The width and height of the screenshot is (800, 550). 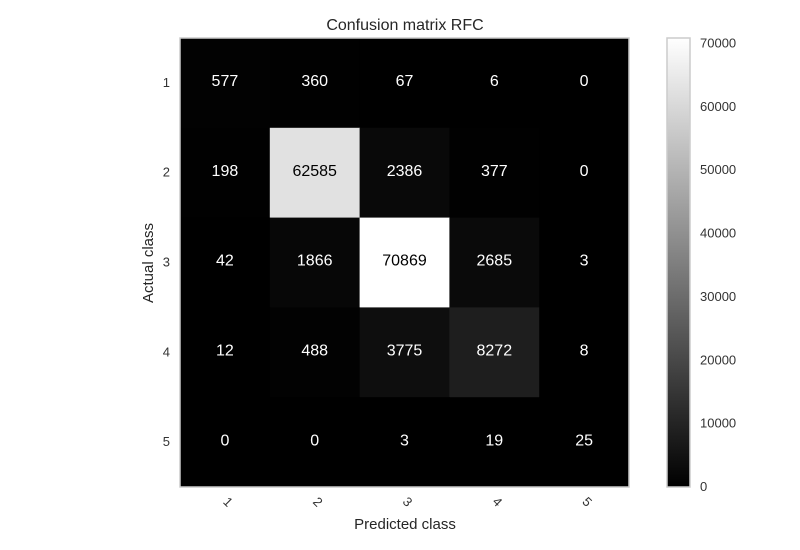 I want to click on cell-value-label: 2685, so click(x=495, y=261).